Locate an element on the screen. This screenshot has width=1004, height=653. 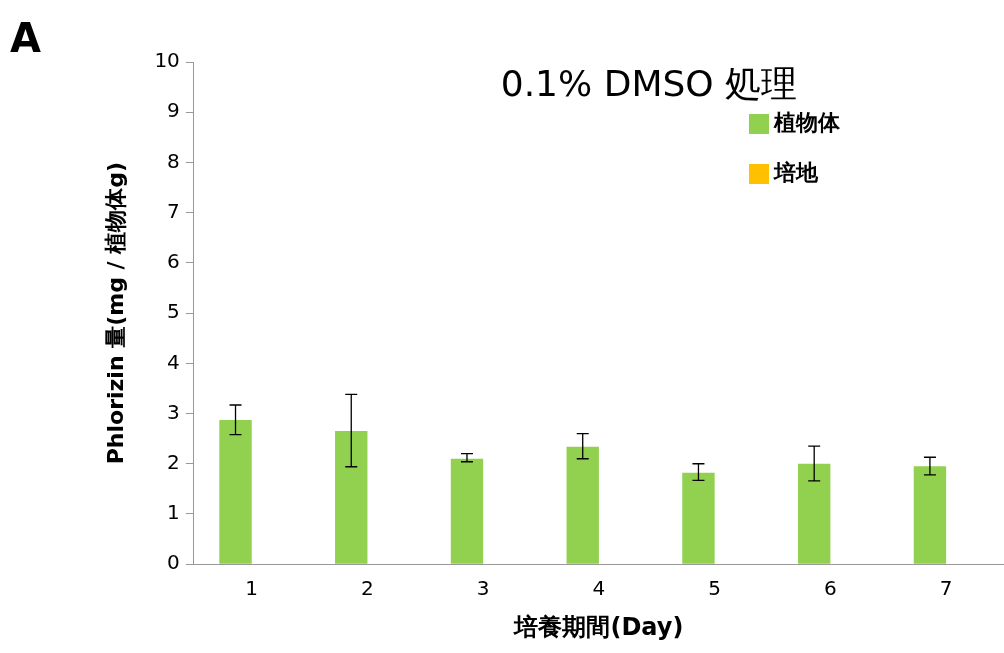
text: A is located at coordinates (25, 38).